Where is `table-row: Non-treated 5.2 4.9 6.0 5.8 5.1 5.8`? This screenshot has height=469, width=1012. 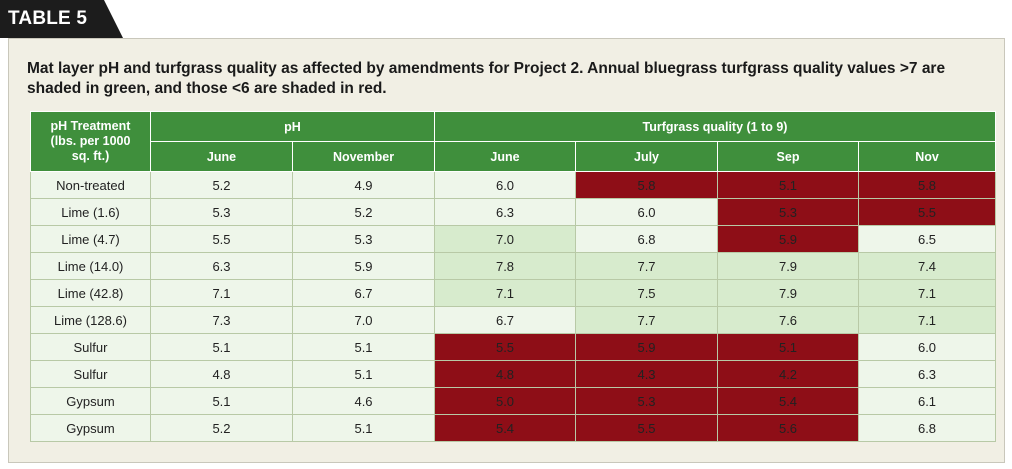
table-row: Non-treated 5.2 4.9 6.0 5.8 5.1 5.8 is located at coordinates (513, 185).